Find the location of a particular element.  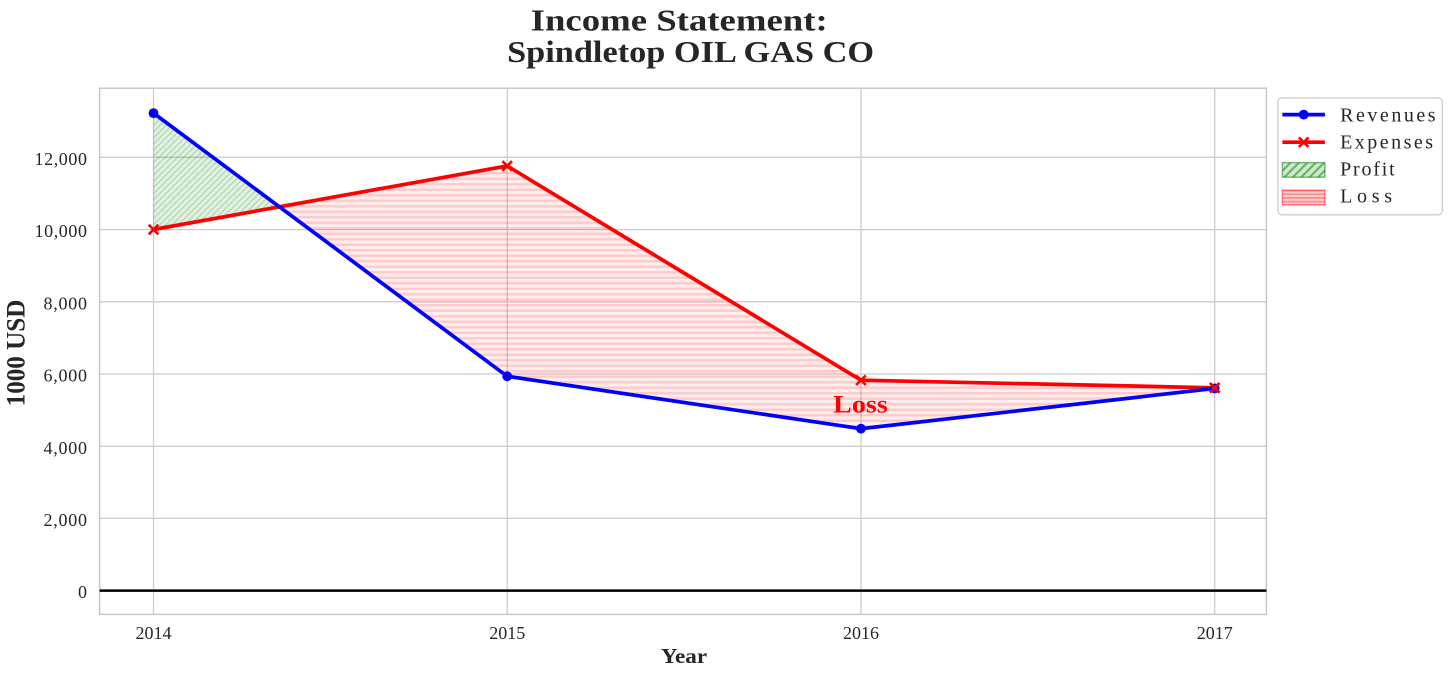

svg-text: 6,000 is located at coordinates (66, 376).